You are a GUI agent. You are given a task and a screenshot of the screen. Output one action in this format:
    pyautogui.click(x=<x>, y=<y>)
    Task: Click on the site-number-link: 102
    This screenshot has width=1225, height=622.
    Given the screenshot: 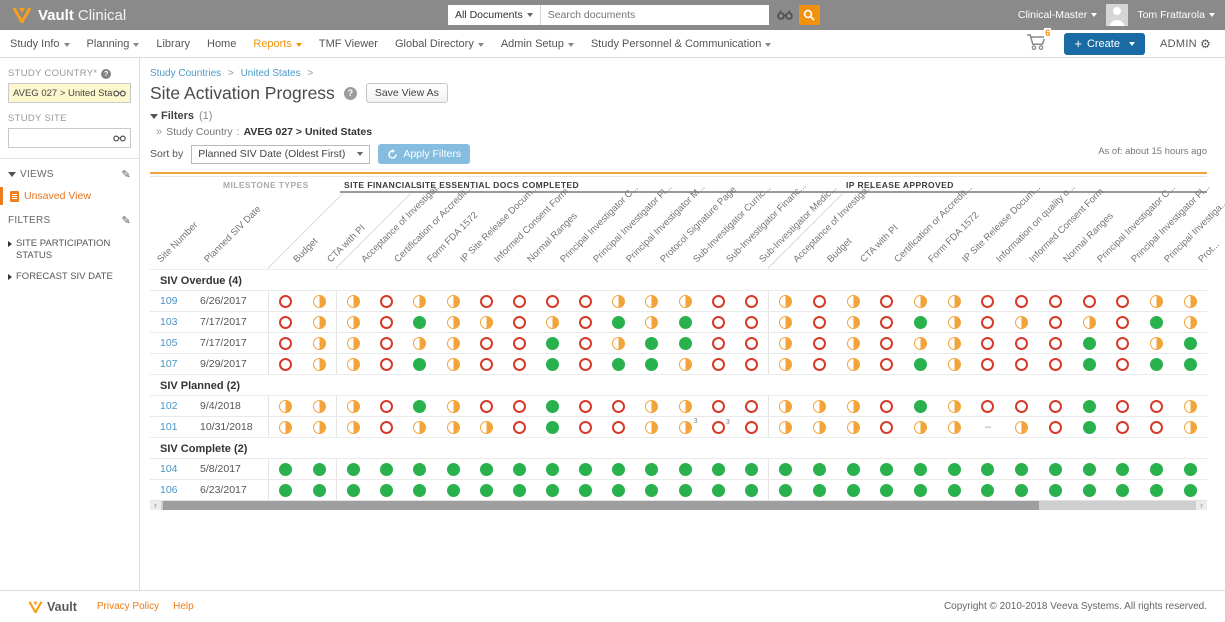 What is the action you would take?
    pyautogui.click(x=169, y=406)
    